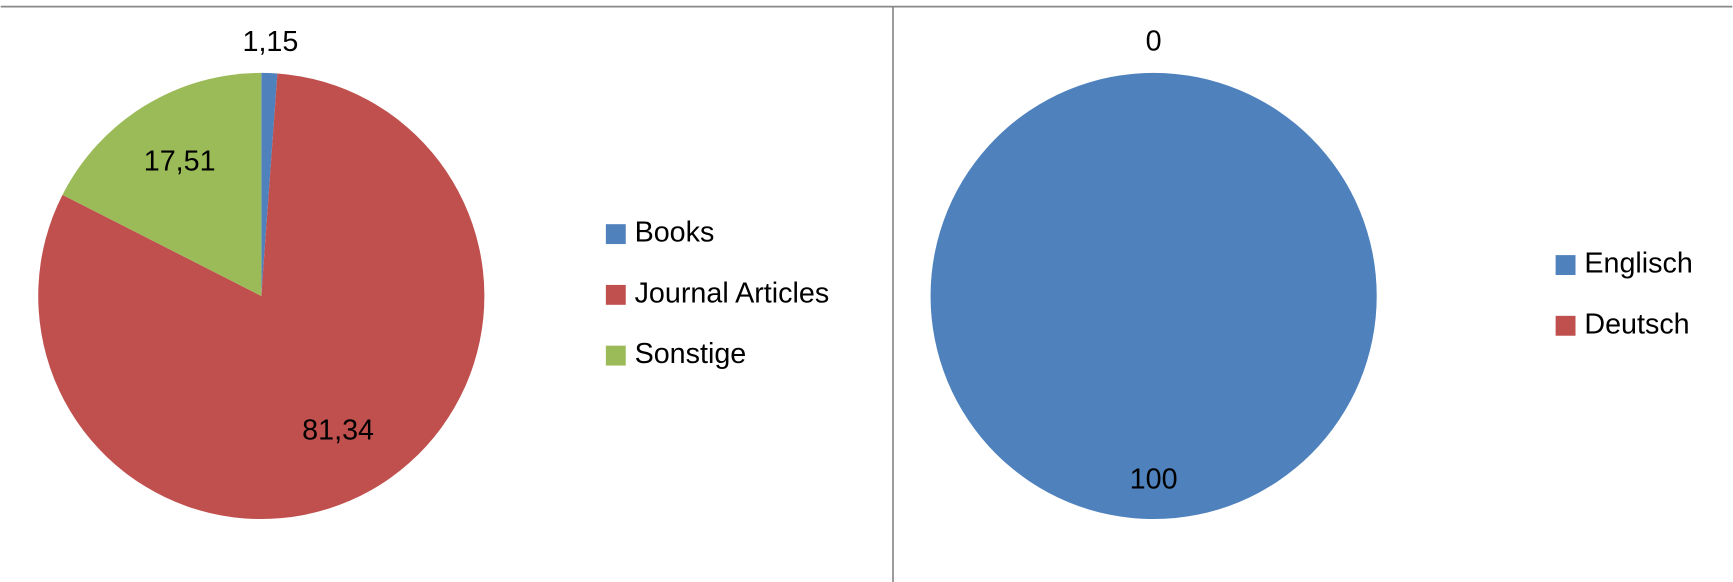  I want to click on data-label: 81,34, so click(338, 431).